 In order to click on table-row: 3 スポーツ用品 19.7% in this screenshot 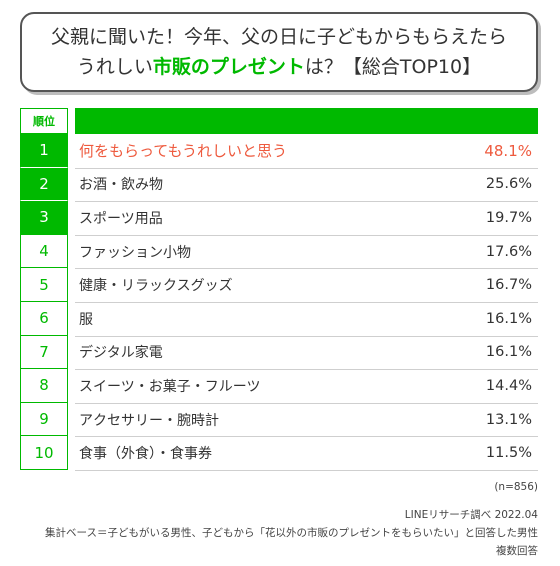, I will do `click(279, 218)`.